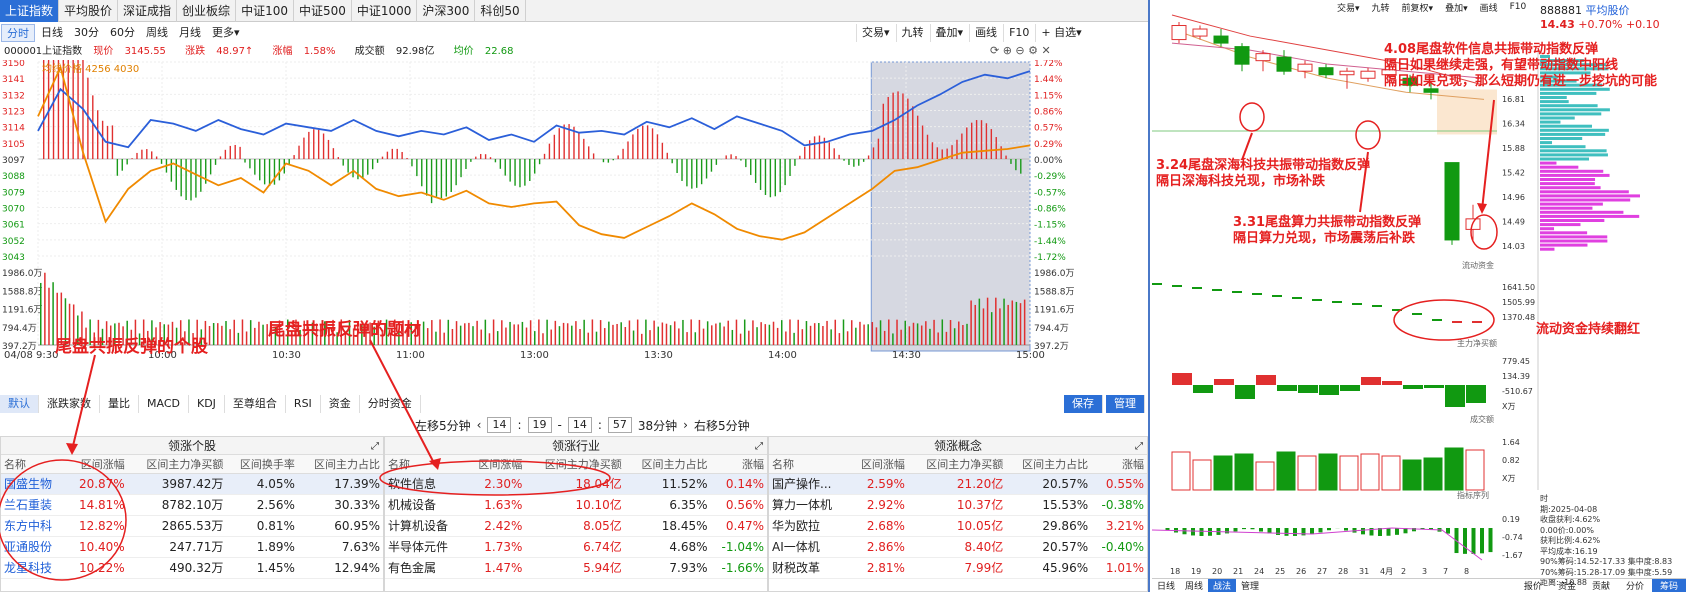  I want to click on kline-toolbar-button: 九转, so click(1380, 8).